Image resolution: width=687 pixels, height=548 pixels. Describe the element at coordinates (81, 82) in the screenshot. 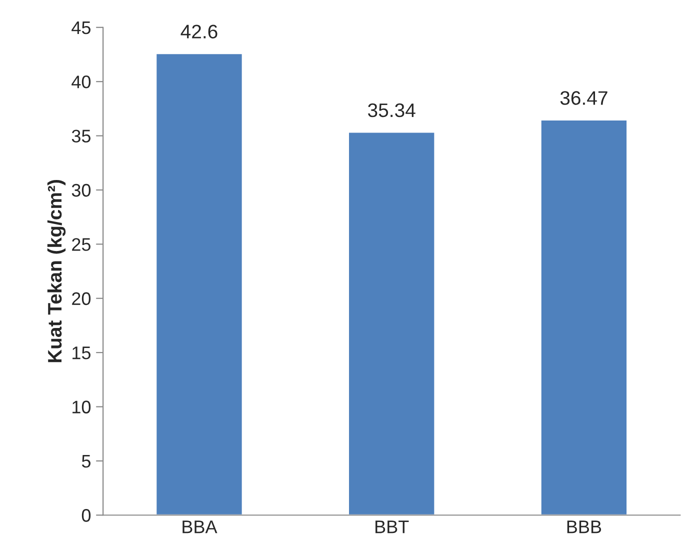

I see `y-tick-label: 40` at that location.